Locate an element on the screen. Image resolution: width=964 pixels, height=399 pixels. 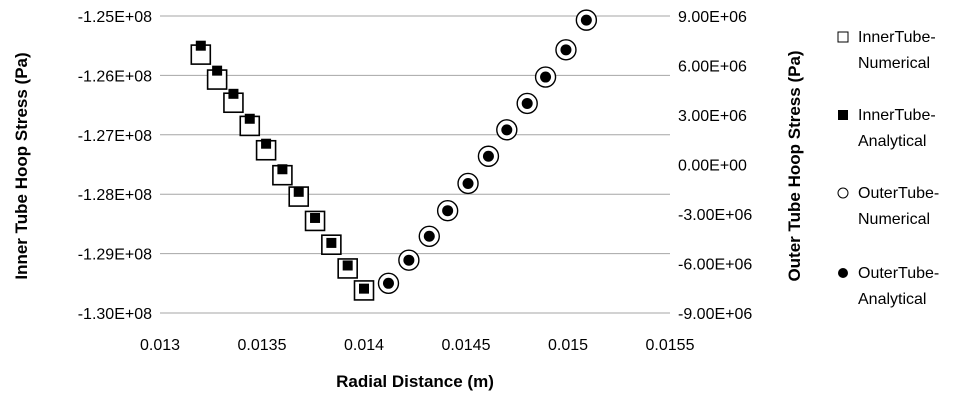
innertube-numerical-legend-label: Numerical is located at coordinates (894, 63).